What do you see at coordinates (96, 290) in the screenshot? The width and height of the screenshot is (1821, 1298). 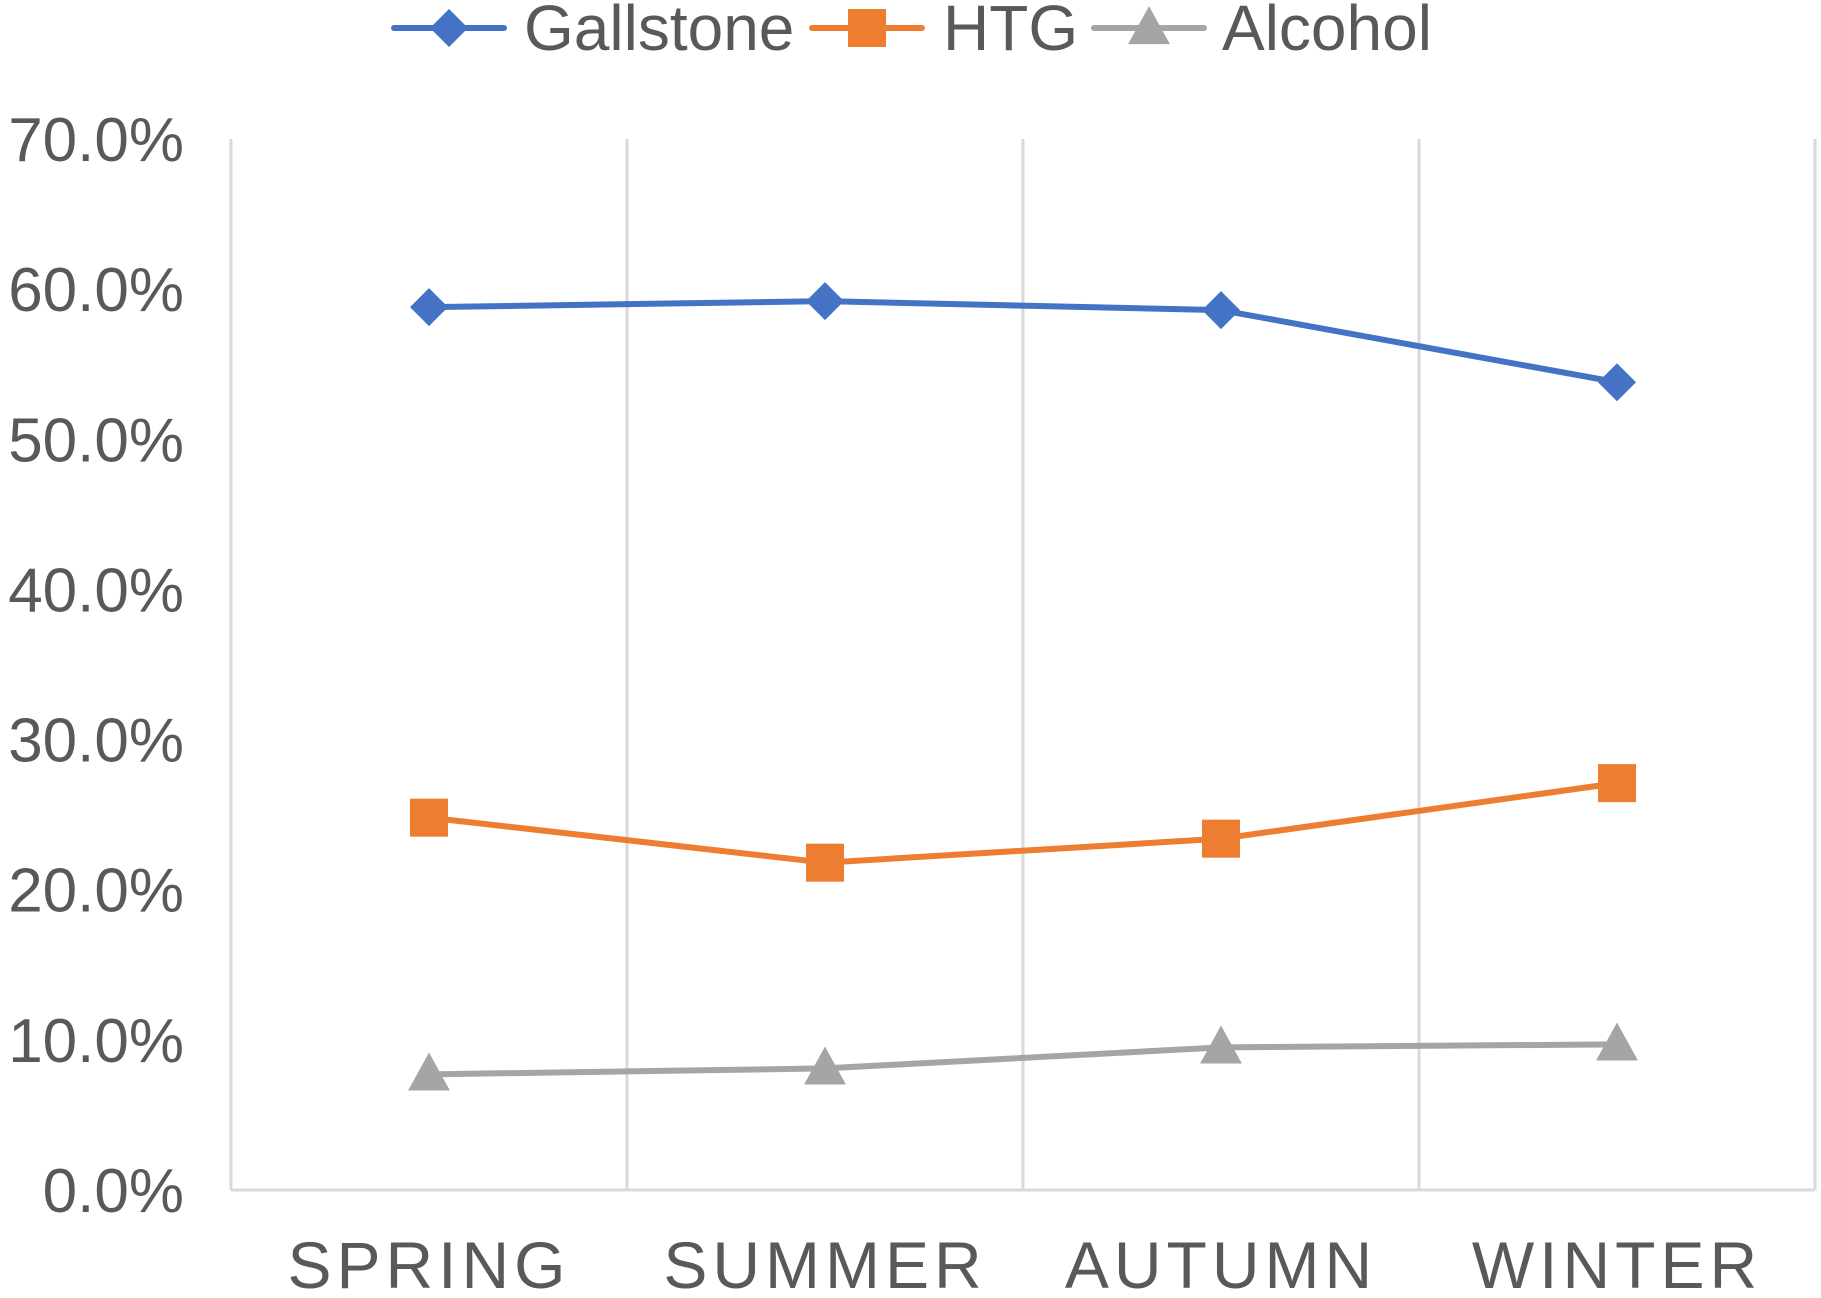 I see `y-tick-label: 60.0%` at bounding box center [96, 290].